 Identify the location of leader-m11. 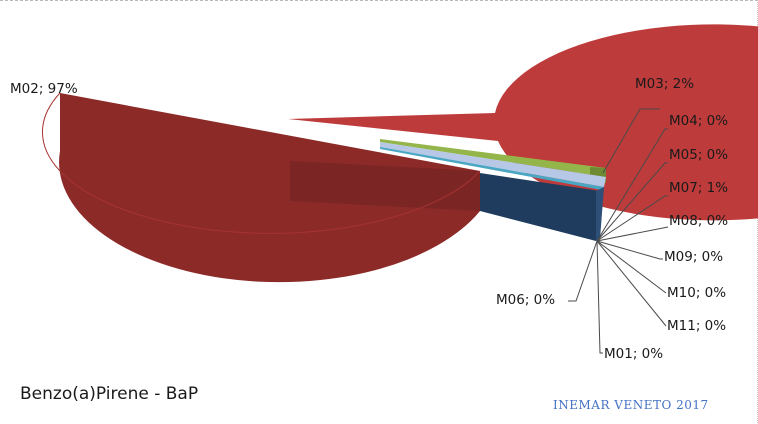
(631, 283).